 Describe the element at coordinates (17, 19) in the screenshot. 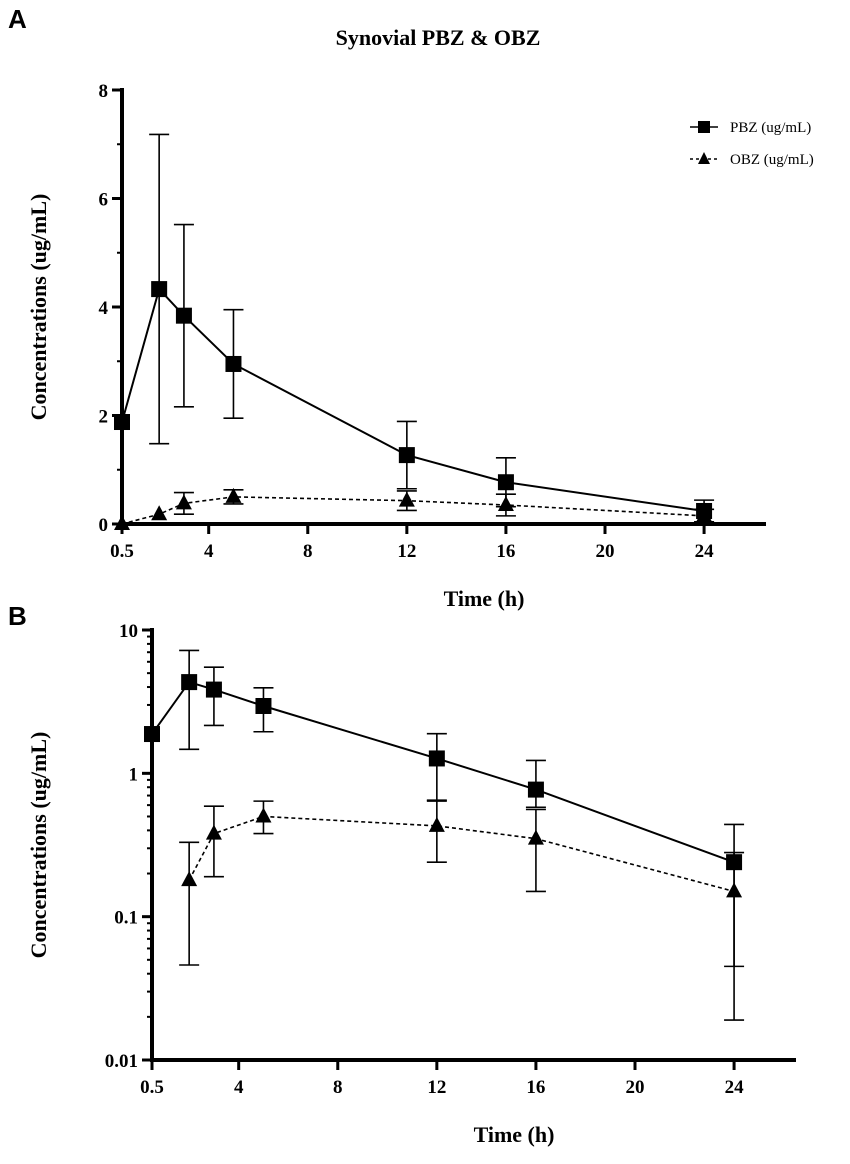

I see `panel-a-letter: A` at that location.